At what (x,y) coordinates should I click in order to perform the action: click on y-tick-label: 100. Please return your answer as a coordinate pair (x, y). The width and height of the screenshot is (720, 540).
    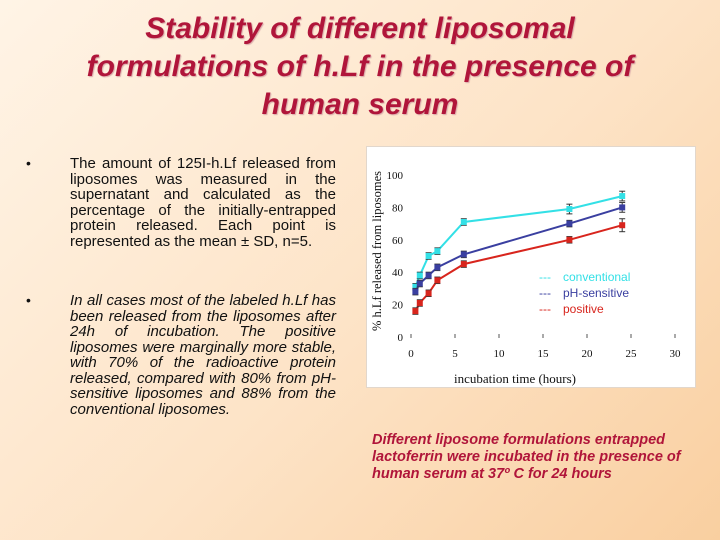
    Looking at the image, I should click on (395, 176).